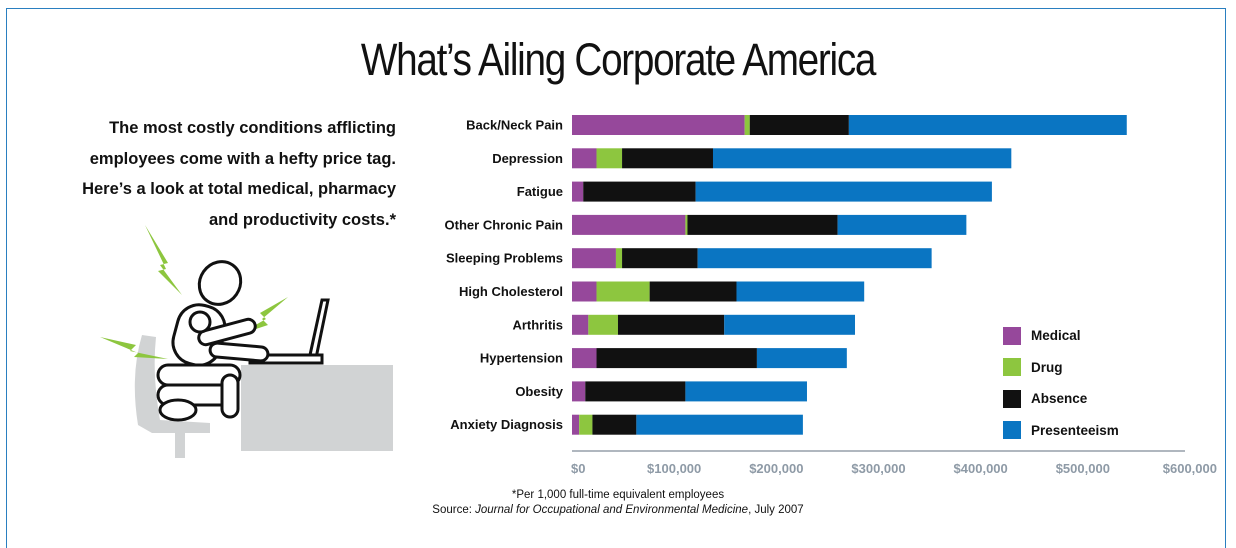 The image size is (1236, 548). Describe the element at coordinates (302, 219) in the screenshot. I see `intro-line: and productivity costs.*` at that location.